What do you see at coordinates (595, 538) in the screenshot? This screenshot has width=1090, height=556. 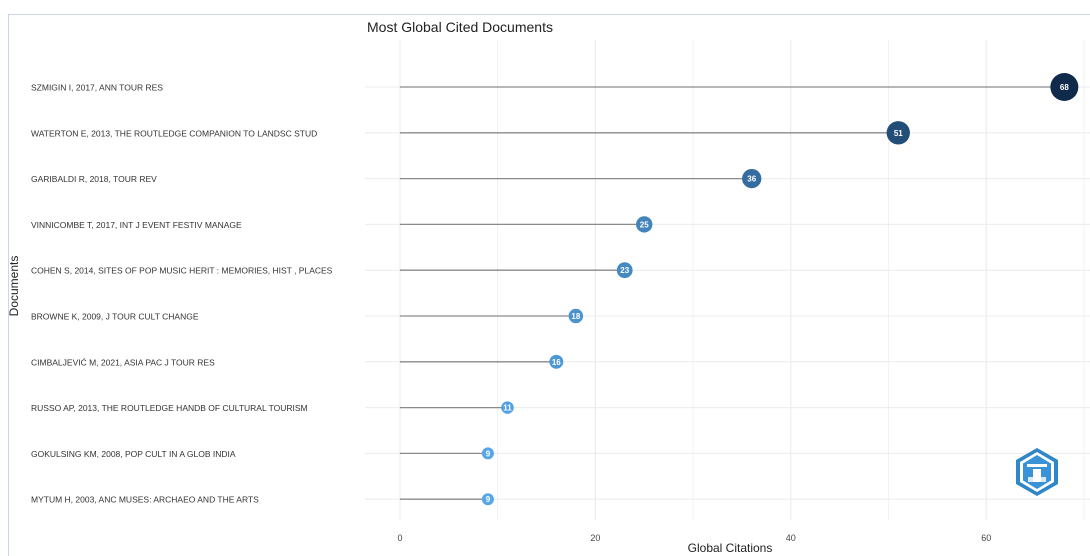 I see `x-tick-label: 20` at bounding box center [595, 538].